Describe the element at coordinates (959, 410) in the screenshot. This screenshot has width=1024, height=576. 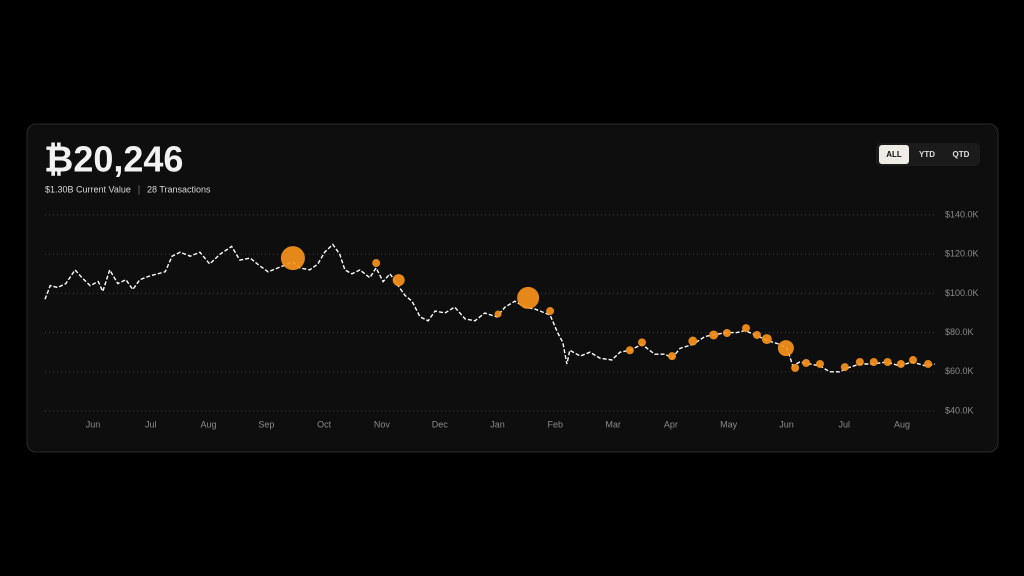
I see `y-tick-label: $40.0K` at that location.